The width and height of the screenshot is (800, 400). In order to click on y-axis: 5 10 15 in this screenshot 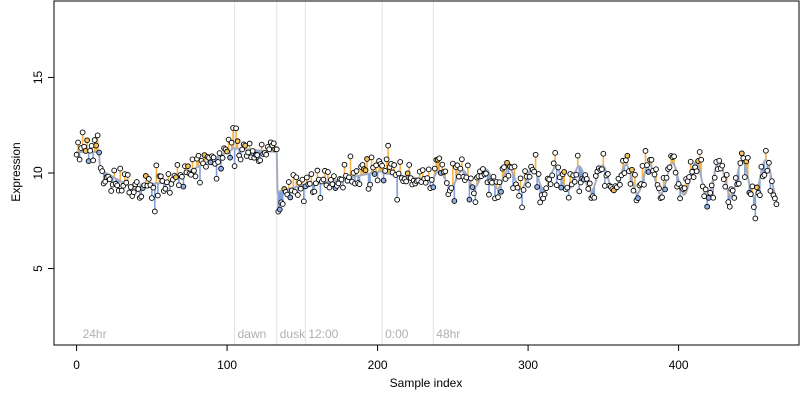, I will do `click(43, 171)`.